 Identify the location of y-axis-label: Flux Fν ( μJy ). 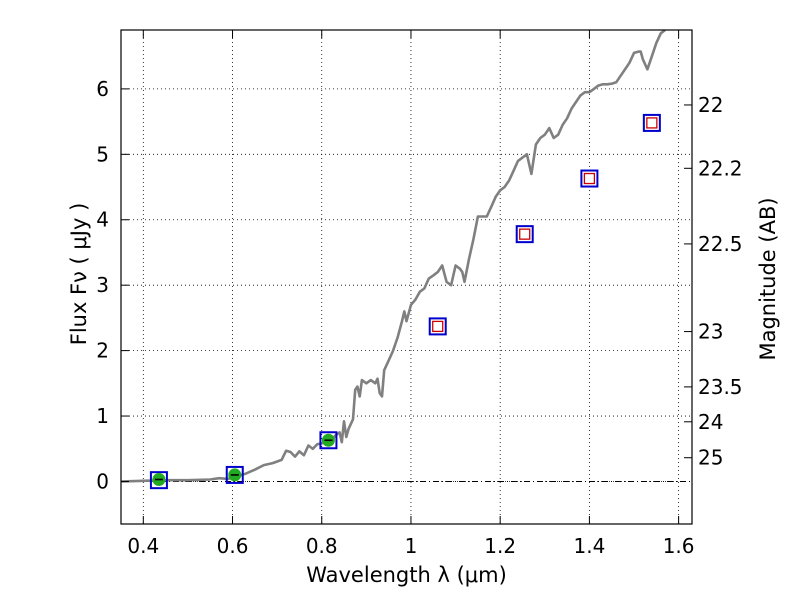
(79, 274).